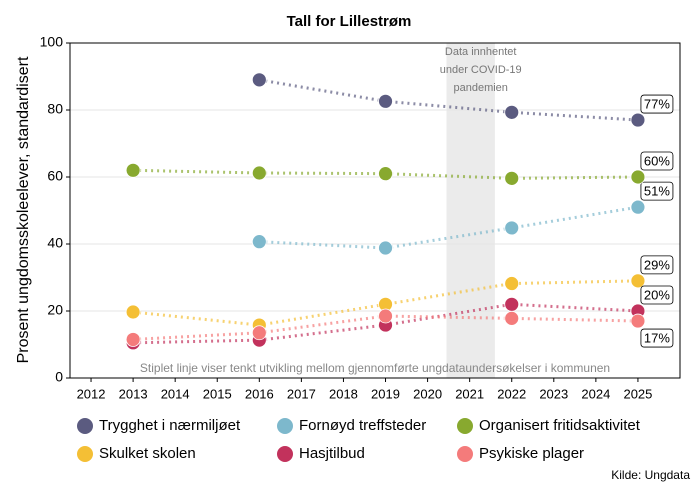 This screenshot has height=483, width=698. I want to click on value-label: 77%, so click(657, 103).